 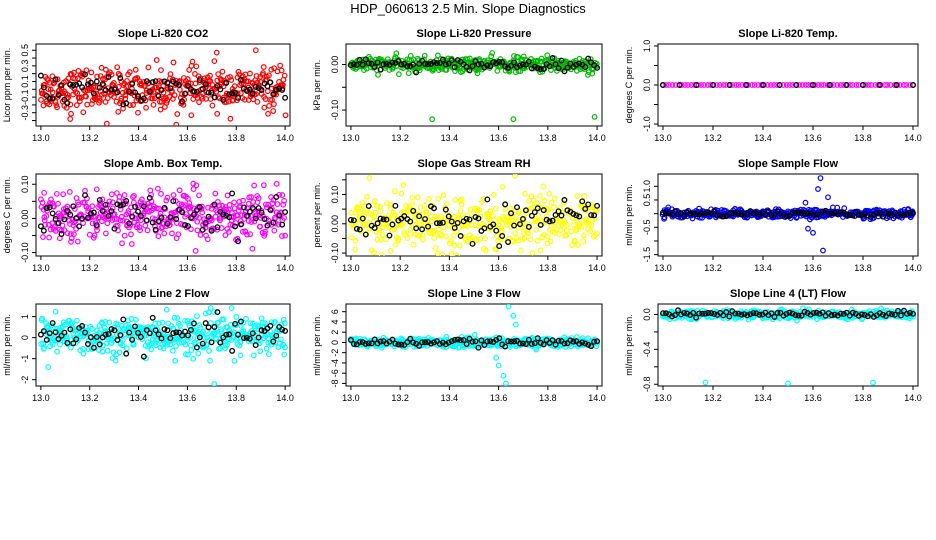 What do you see at coordinates (335, 321) in the screenshot?
I see `y-tick-label: 4` at bounding box center [335, 321].